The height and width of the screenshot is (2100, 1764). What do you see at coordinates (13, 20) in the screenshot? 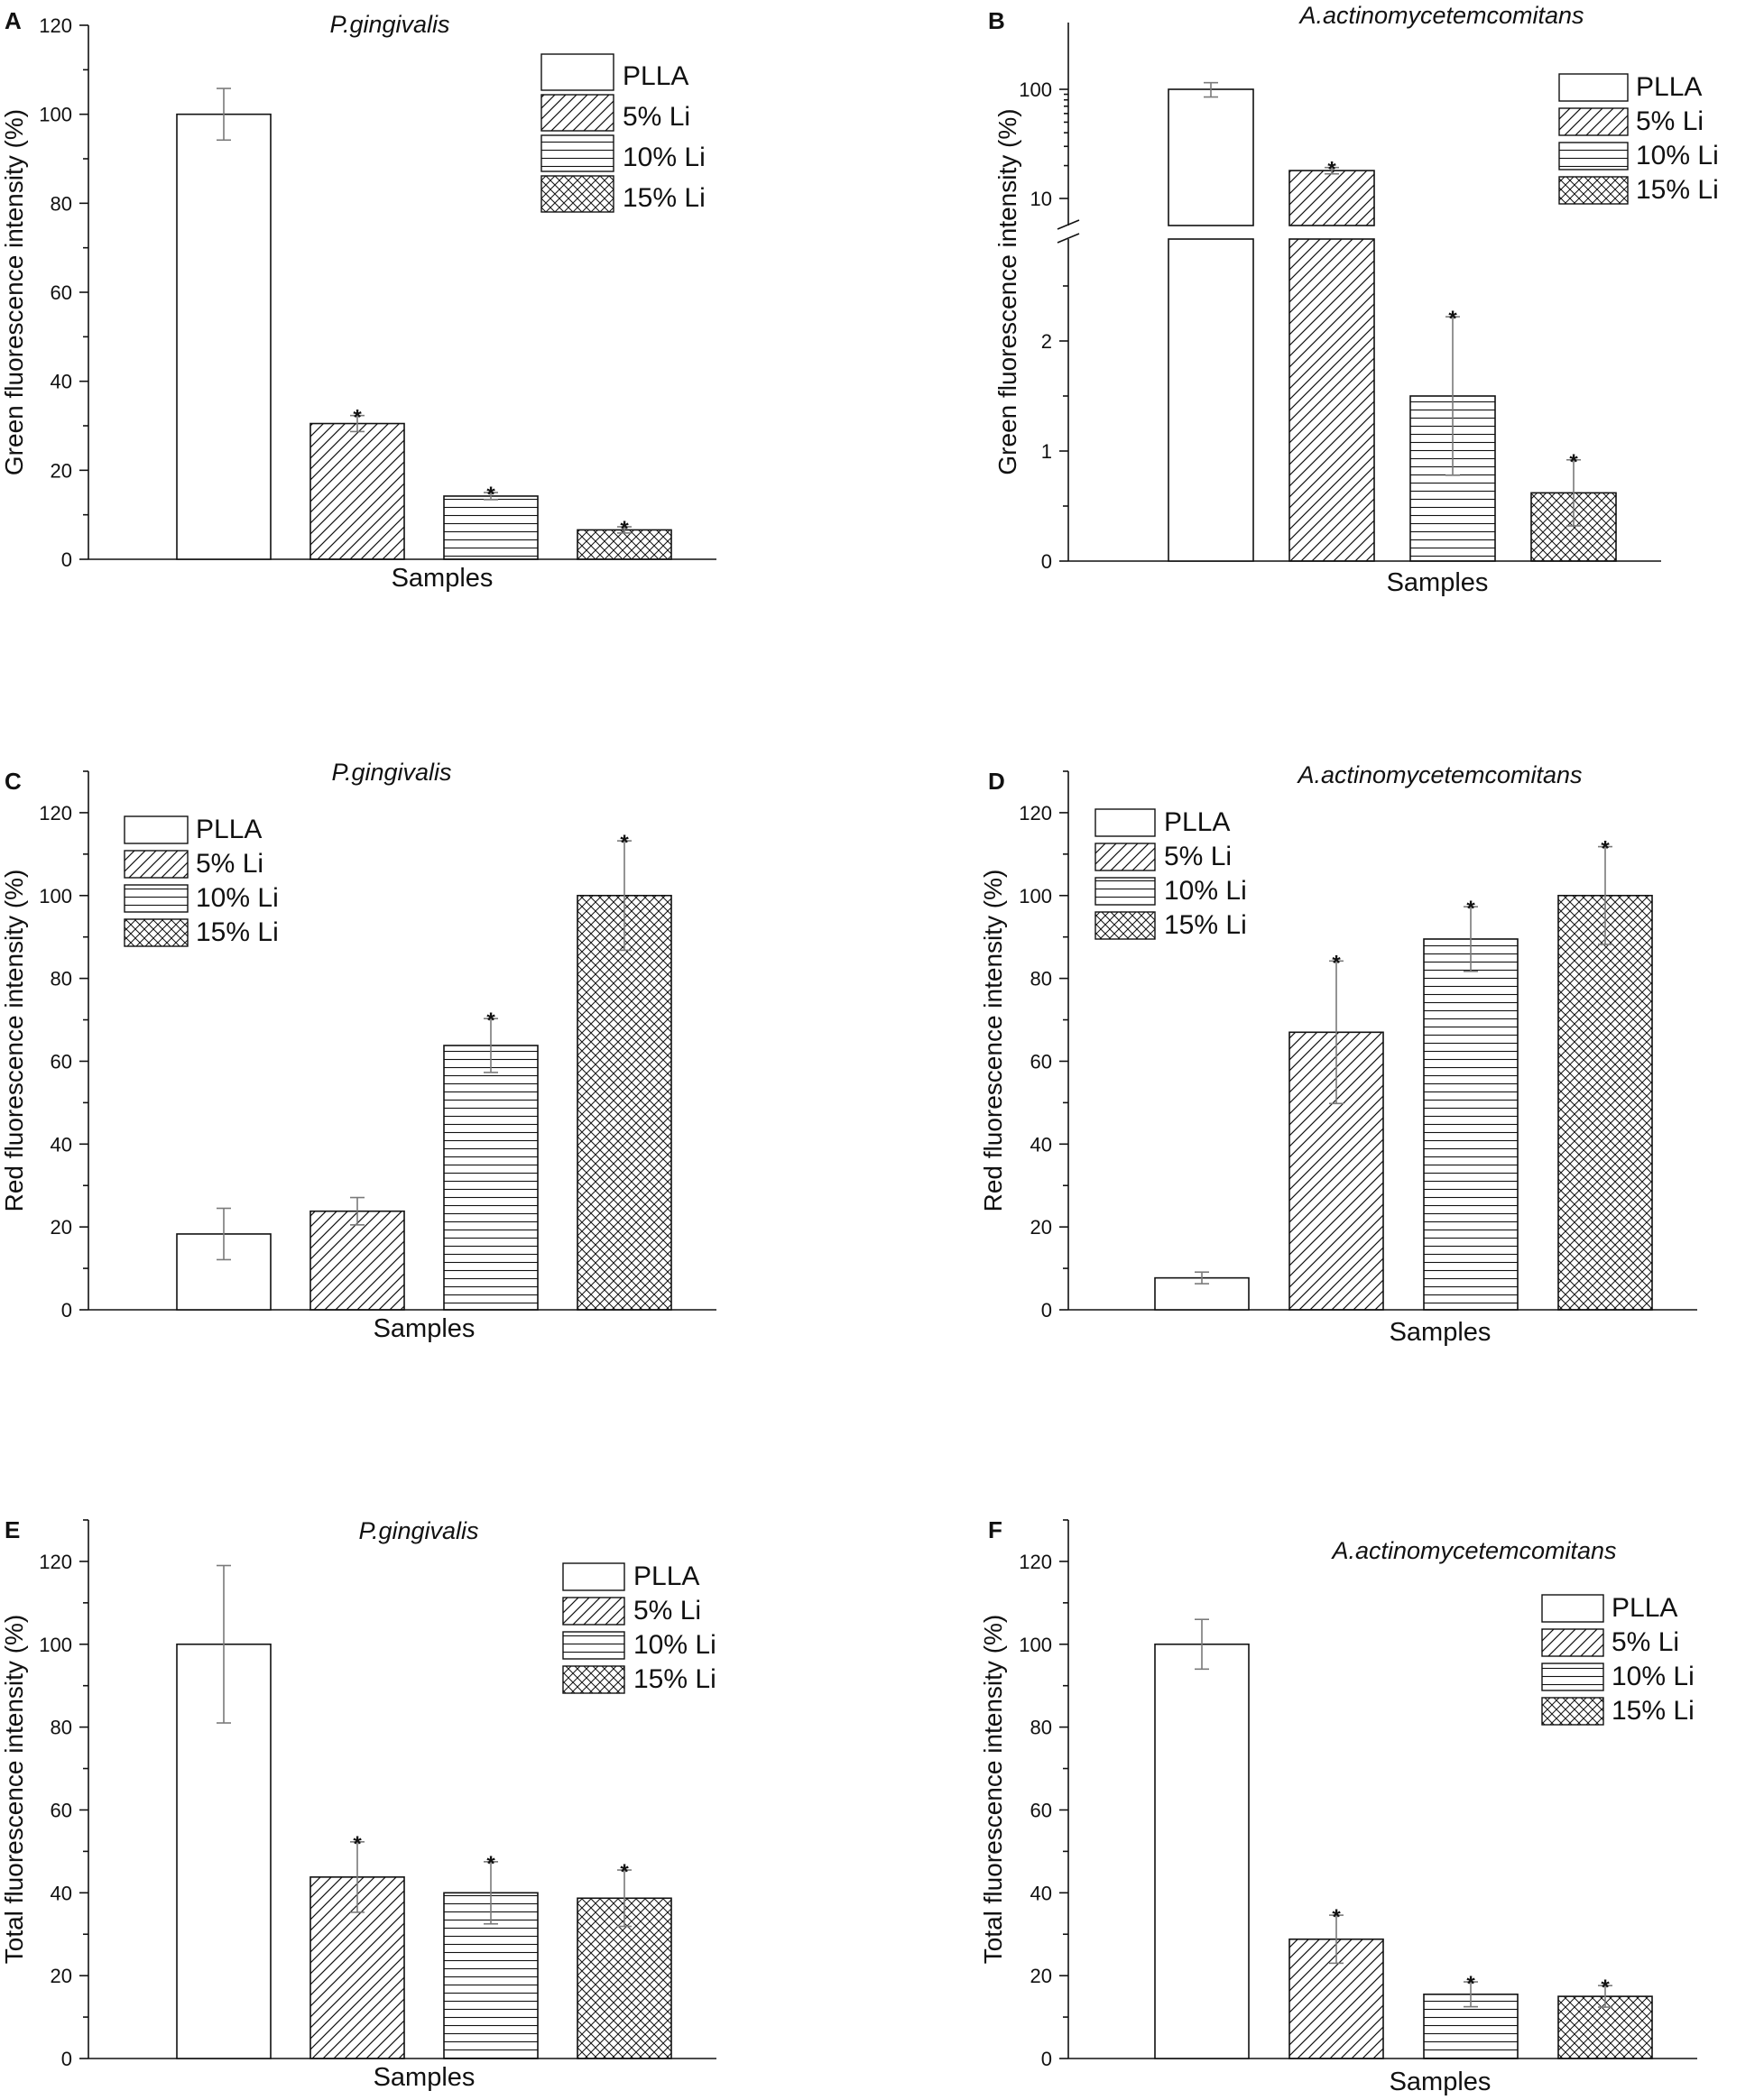
I see `panel-letter: A` at bounding box center [13, 20].